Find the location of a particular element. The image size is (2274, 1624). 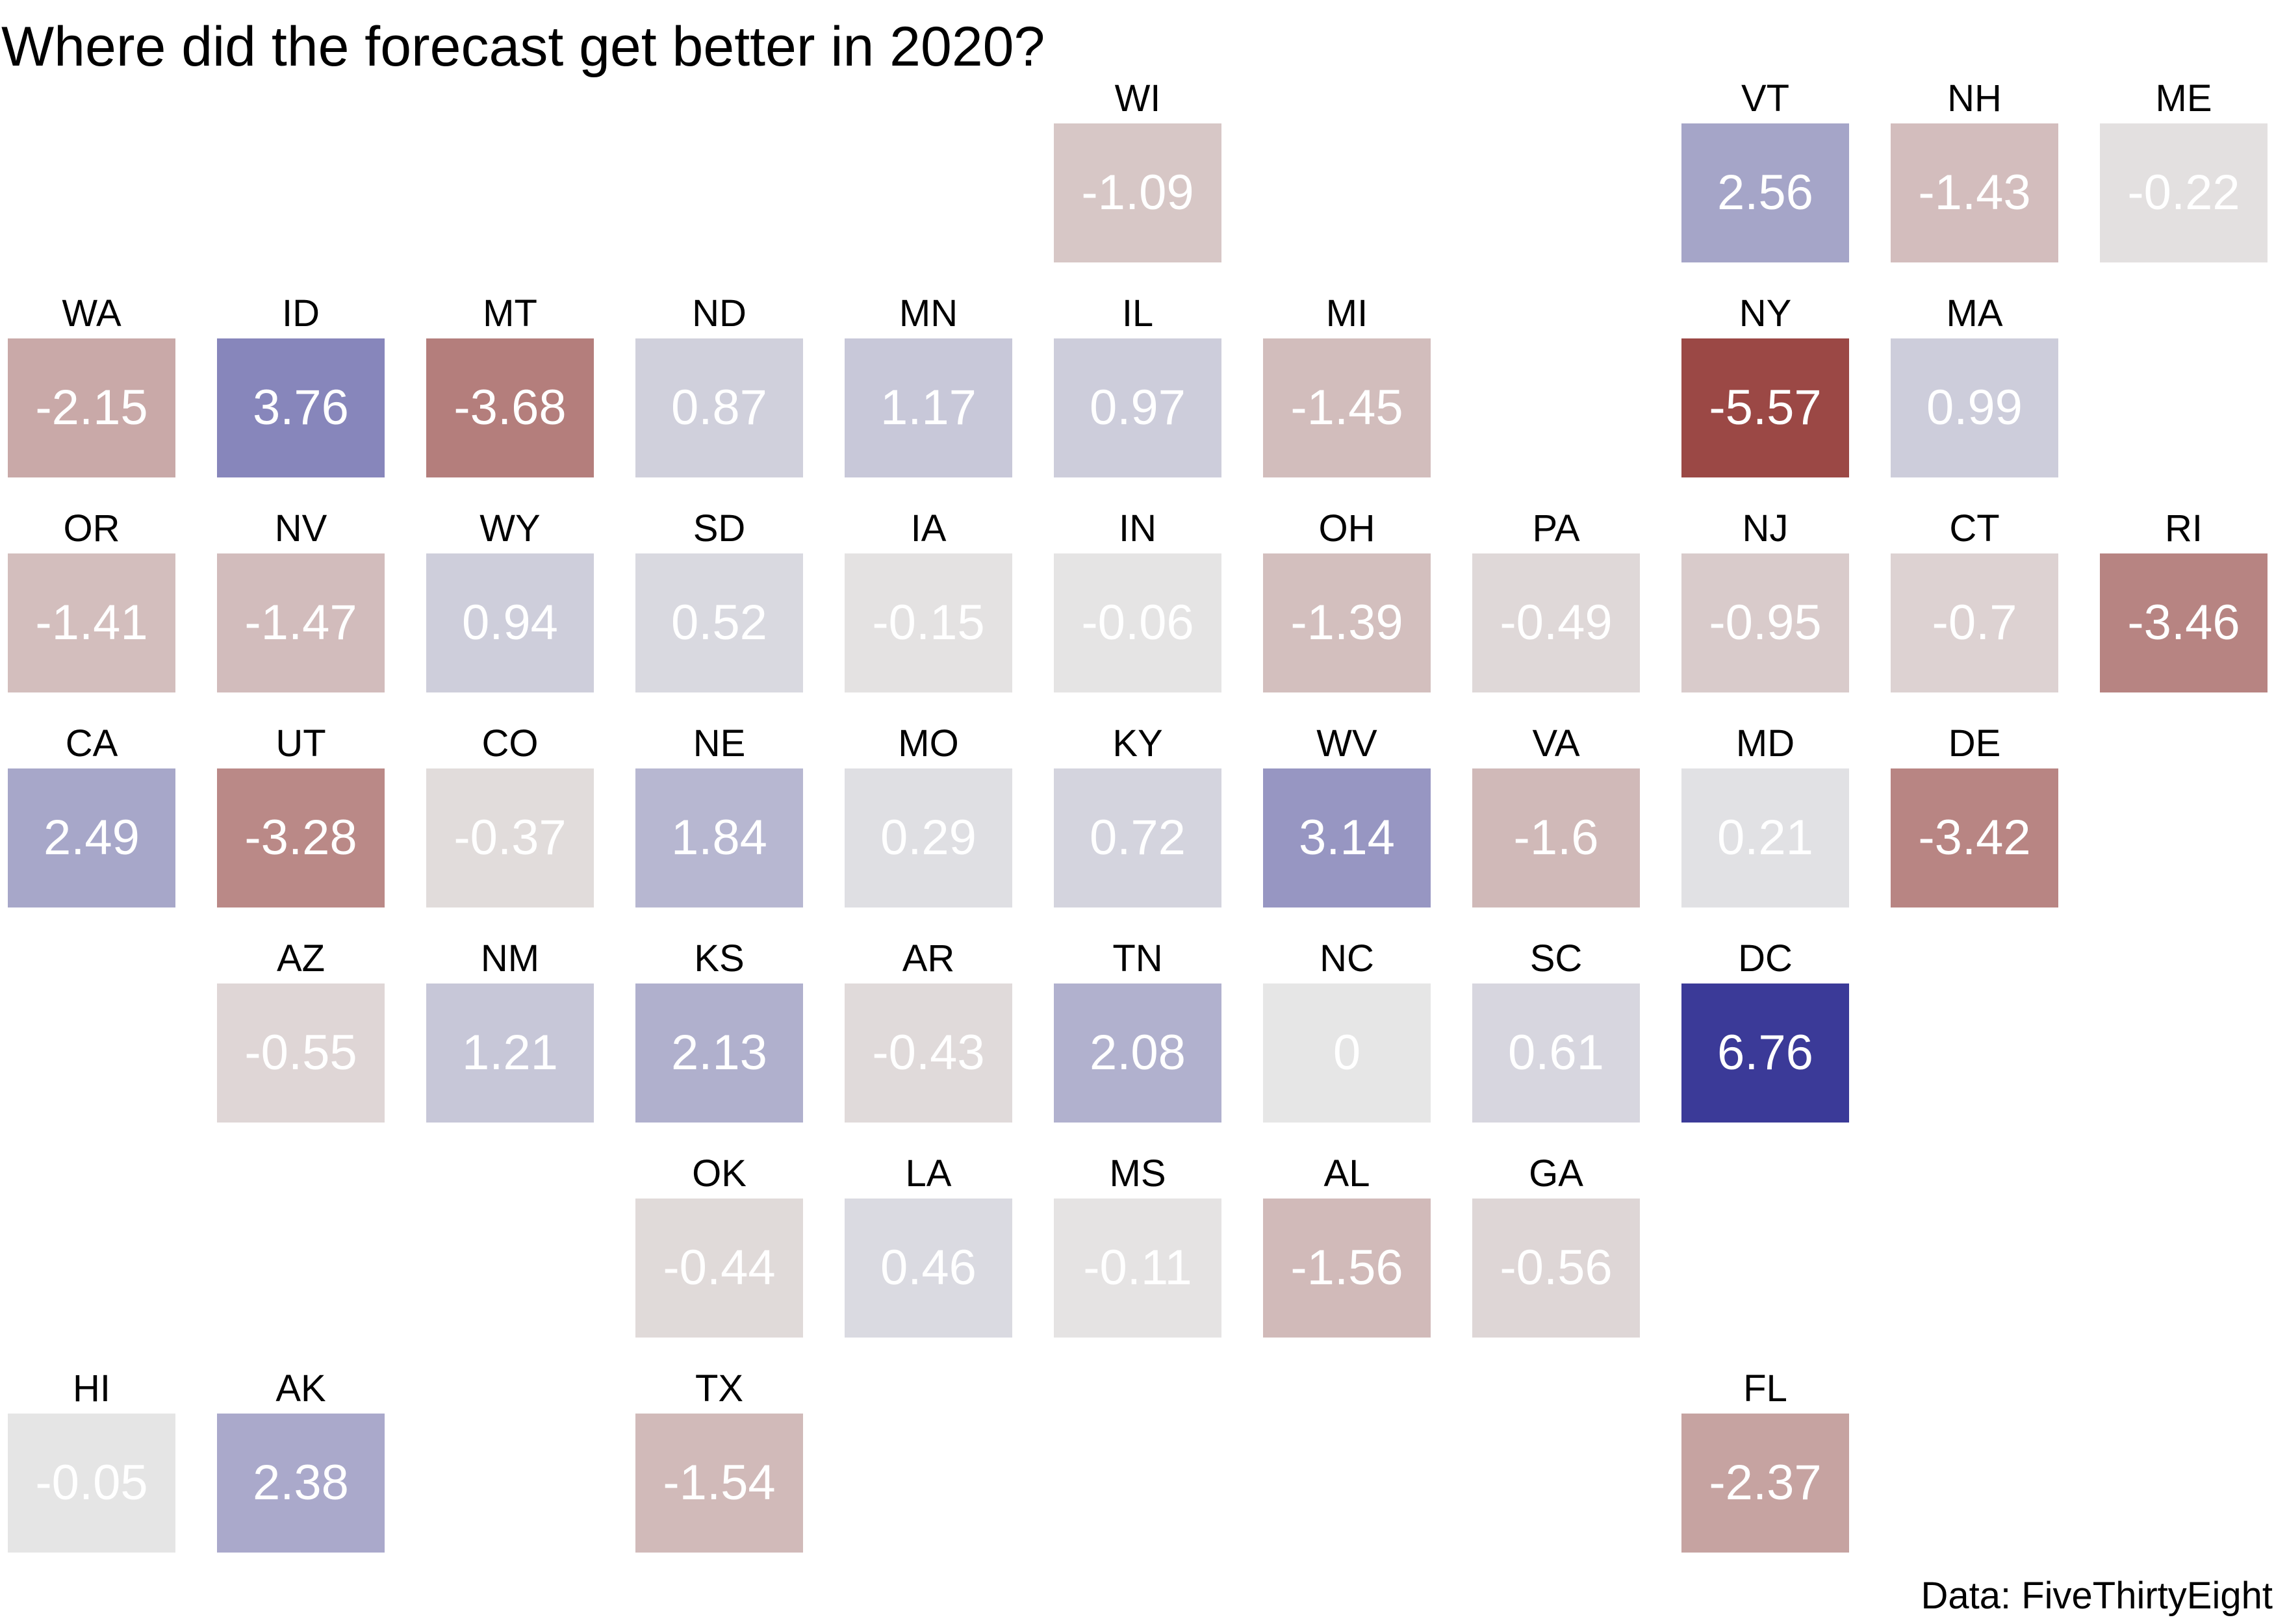

state-value-box: -0.05 is located at coordinates (91, 1483).